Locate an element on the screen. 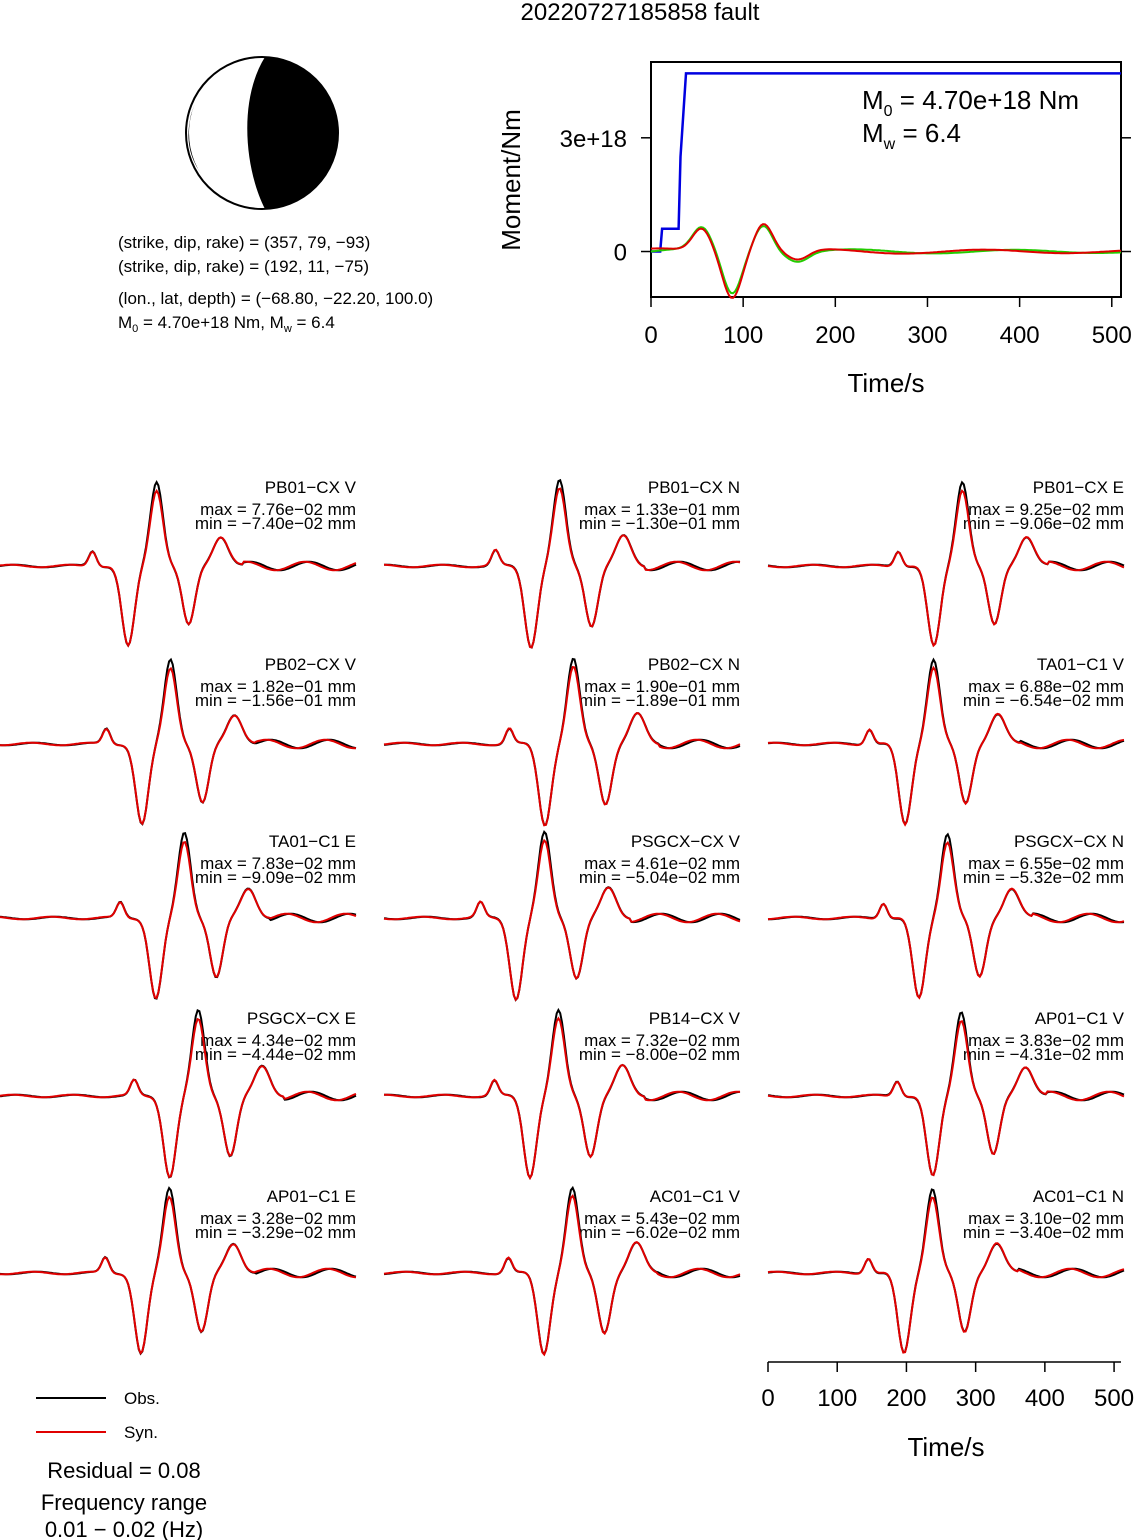 This screenshot has width=1139, height=1540. figure-title: 20220727185858 fault is located at coordinates (640, 13).